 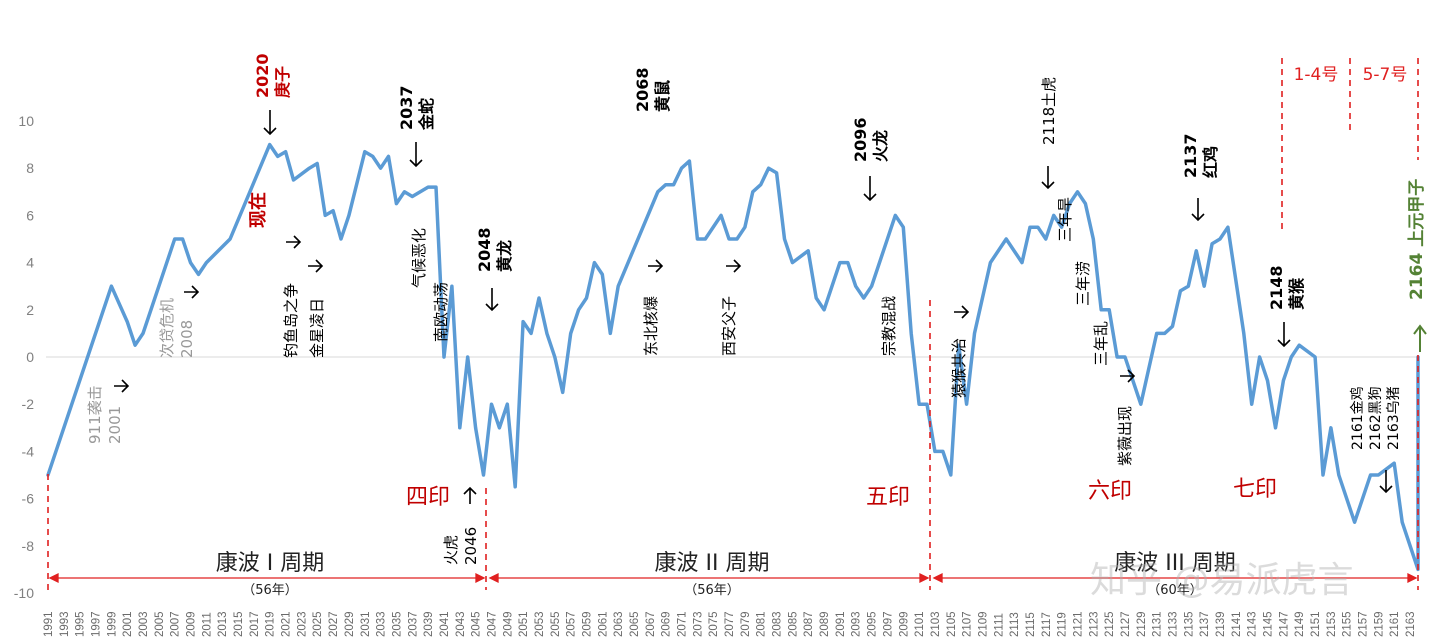 I want to click on x-tick-label: 2129, so click(x=1142, y=624).